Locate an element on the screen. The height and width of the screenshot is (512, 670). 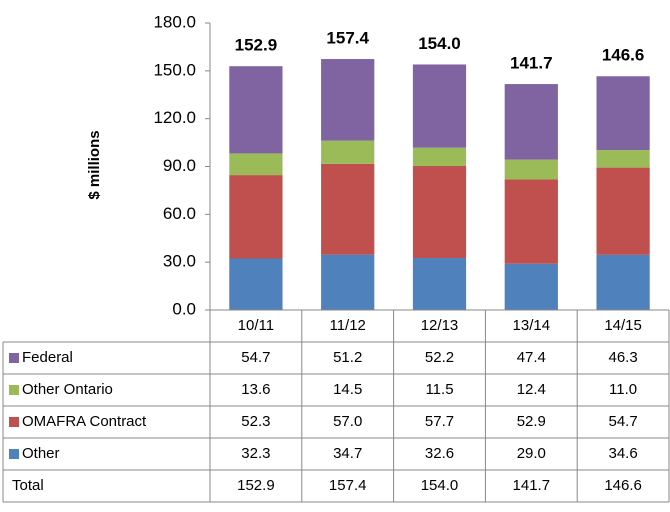
x-tick-label: 11/12 is located at coordinates (347, 325).